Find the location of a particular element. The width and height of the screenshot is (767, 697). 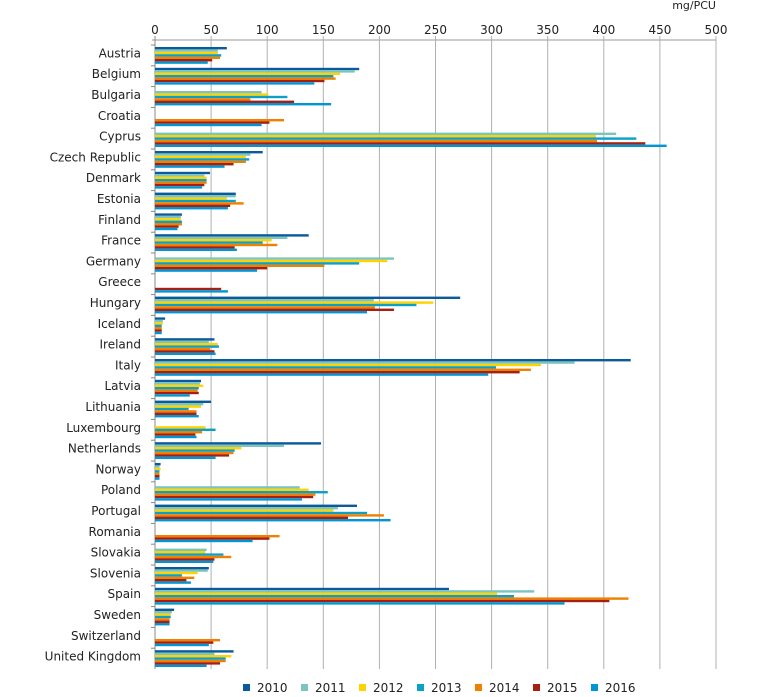

bar-2015-hungary is located at coordinates (274, 309).